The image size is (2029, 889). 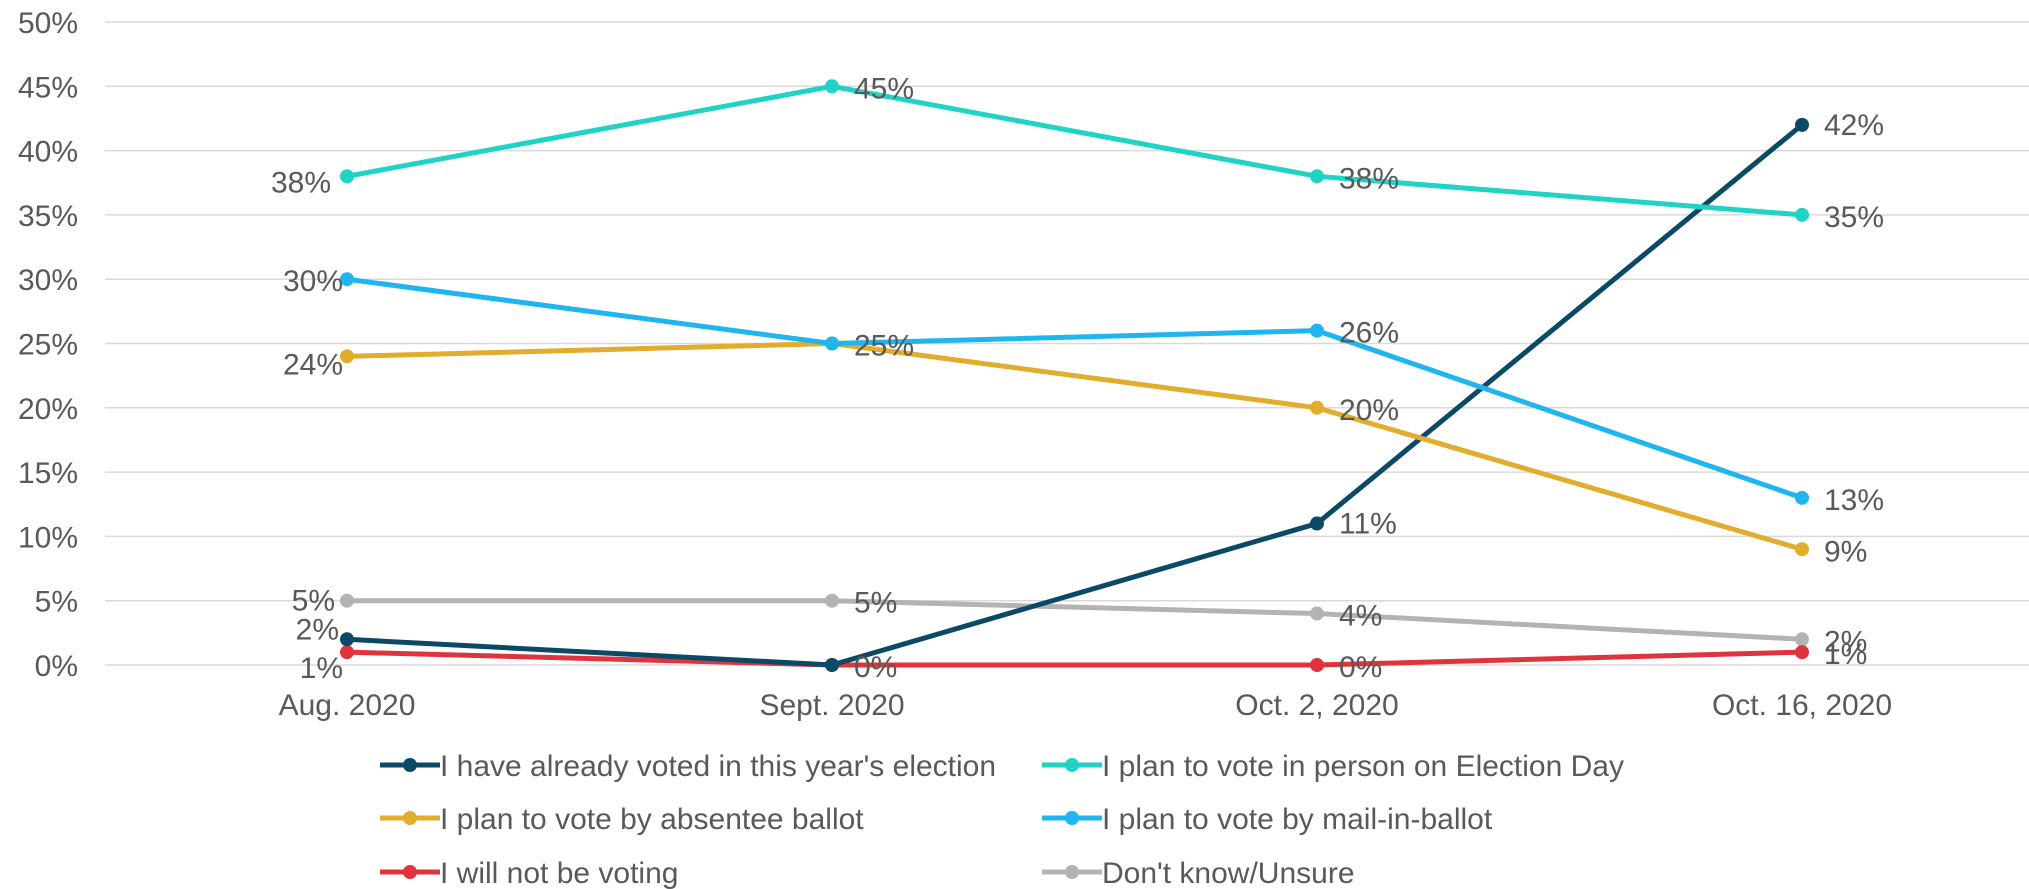 What do you see at coordinates (1802, 705) in the screenshot?
I see `x-tick-label: Oct. 16, 2020` at bounding box center [1802, 705].